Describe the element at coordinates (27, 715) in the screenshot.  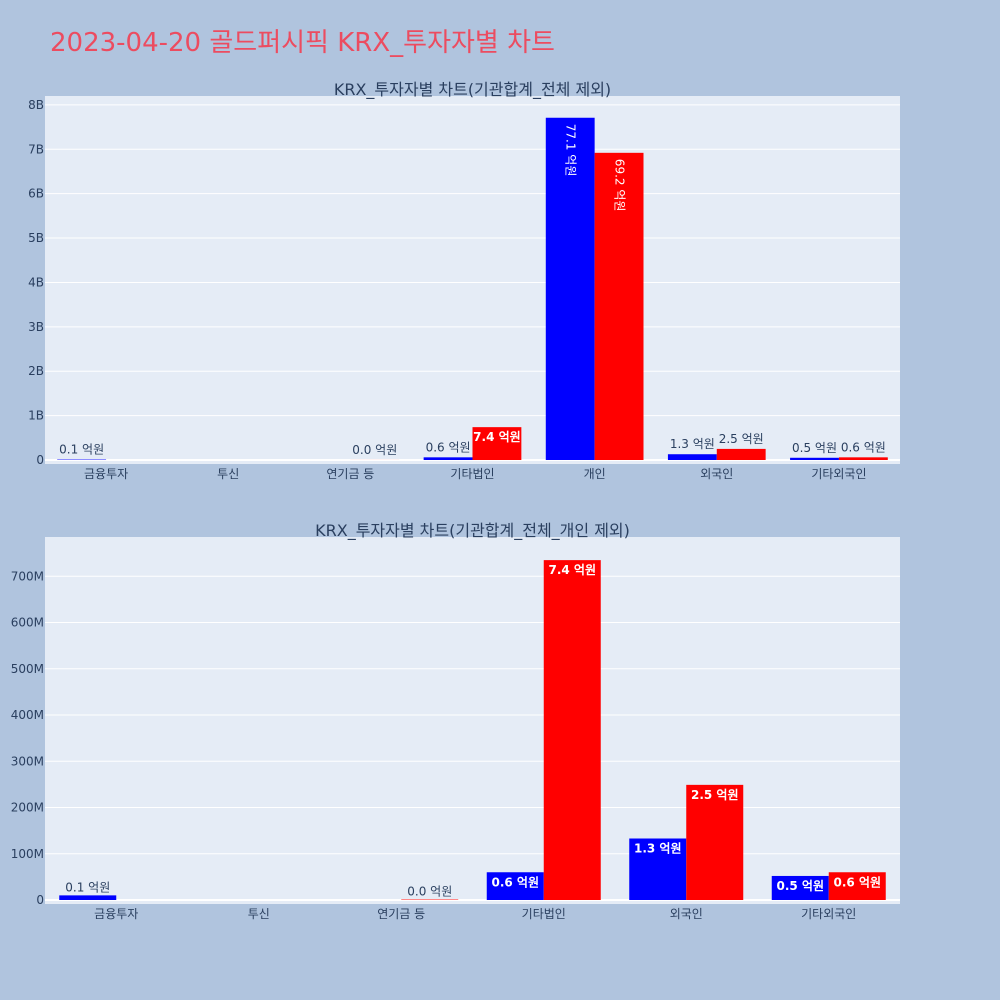
I see `y-tick-label: 400M` at that location.